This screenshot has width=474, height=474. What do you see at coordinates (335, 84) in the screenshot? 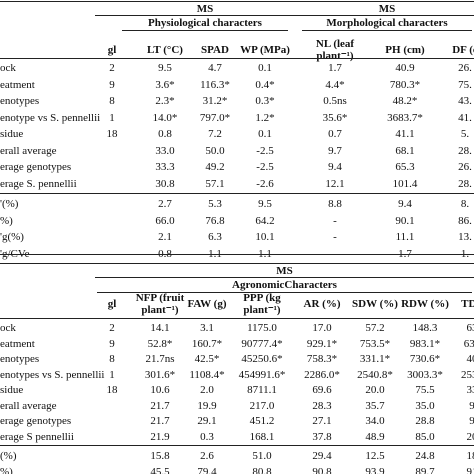
I see `cell: 4.4*` at bounding box center [335, 84].